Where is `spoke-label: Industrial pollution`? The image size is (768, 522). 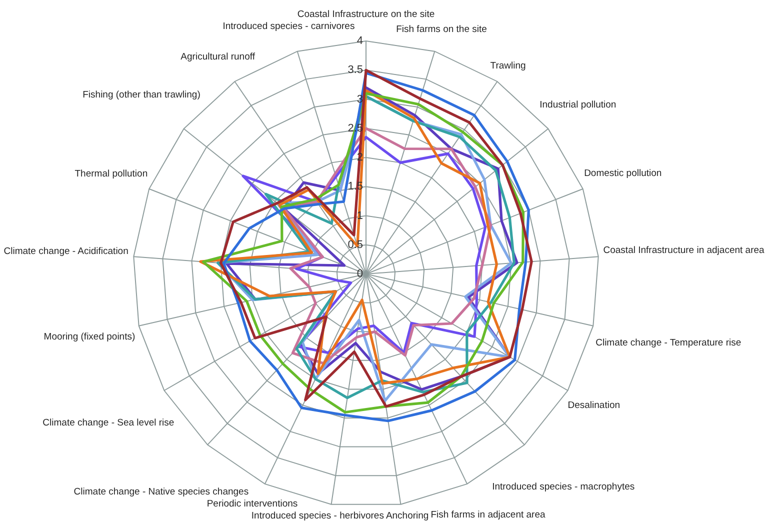
spoke-label: Industrial pollution is located at coordinates (578, 105).